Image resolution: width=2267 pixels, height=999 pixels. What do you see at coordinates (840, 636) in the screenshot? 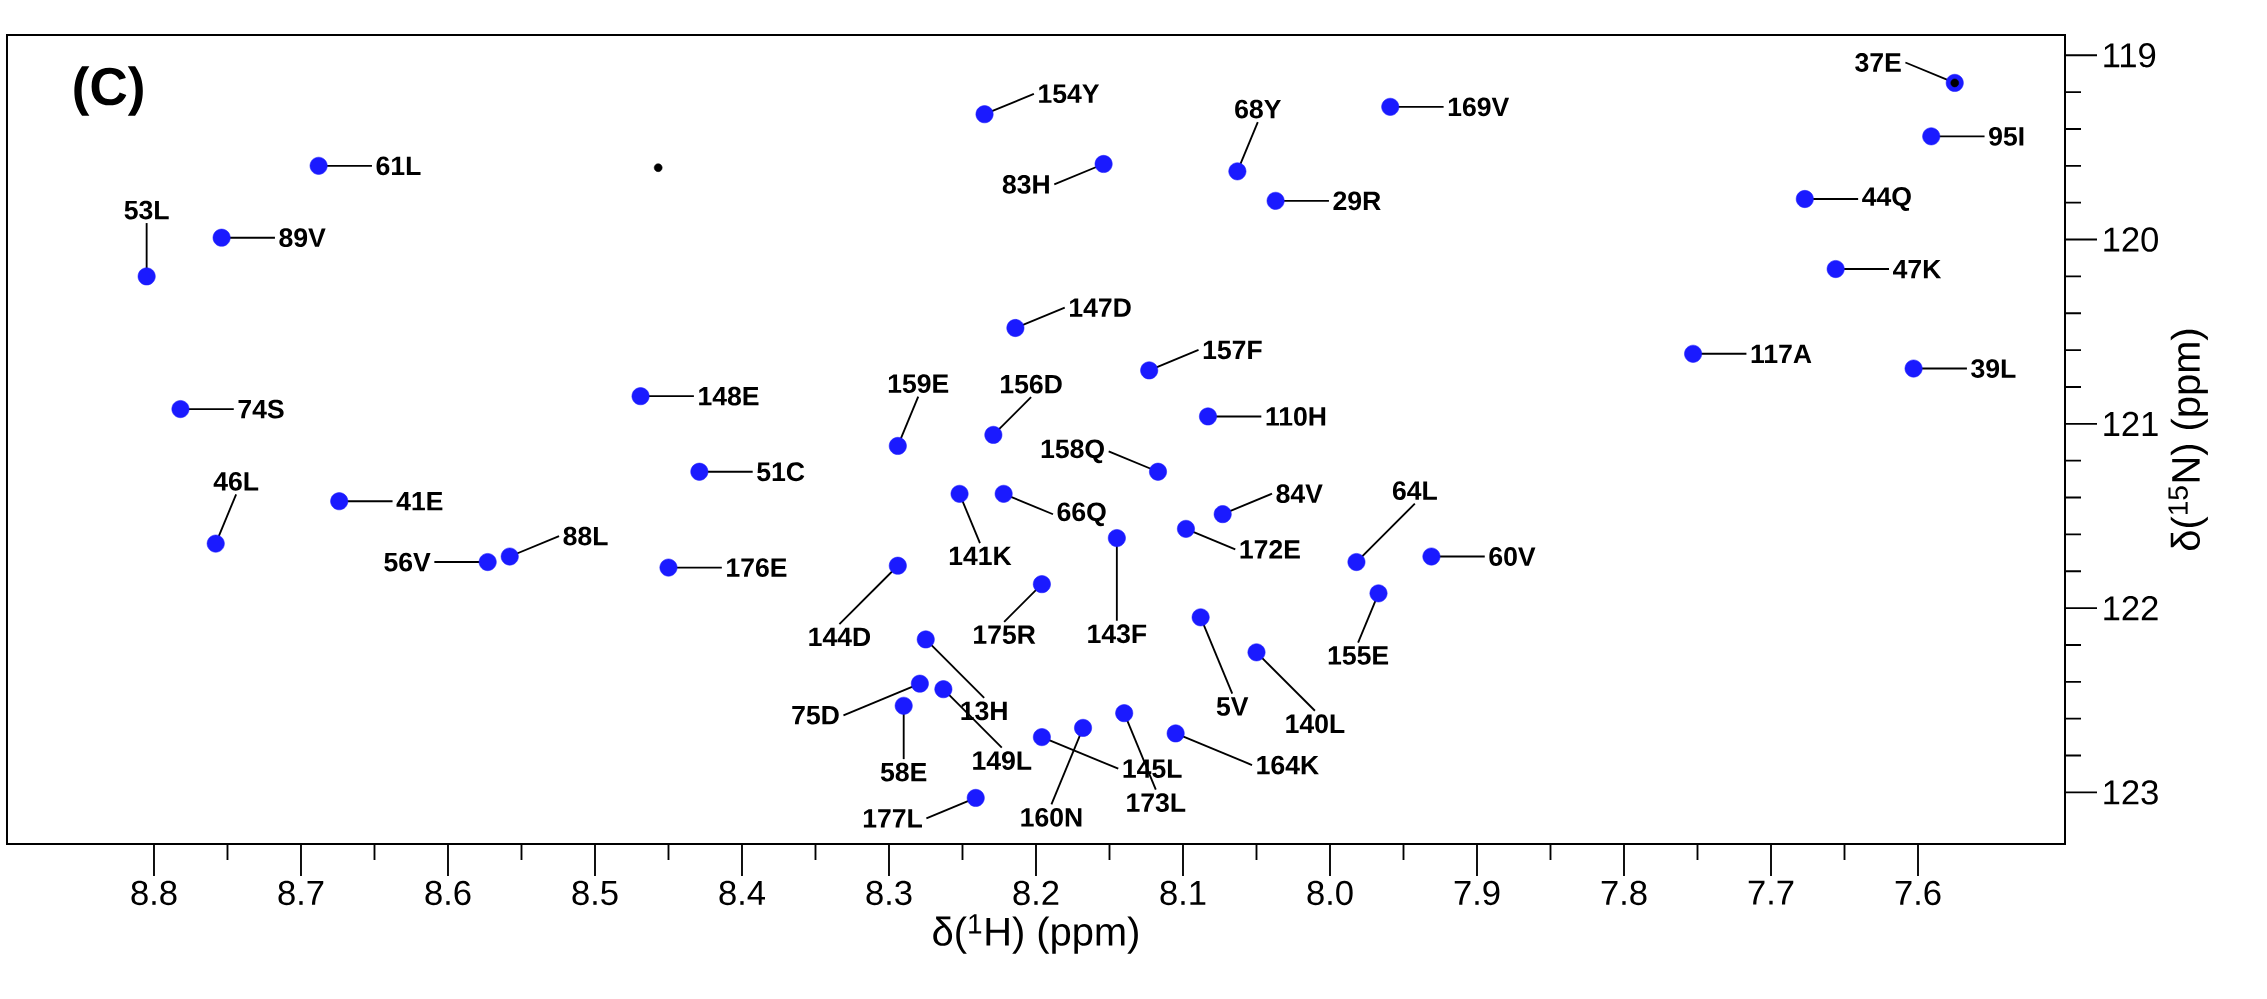
I see `annotation: 144D` at bounding box center [840, 636].